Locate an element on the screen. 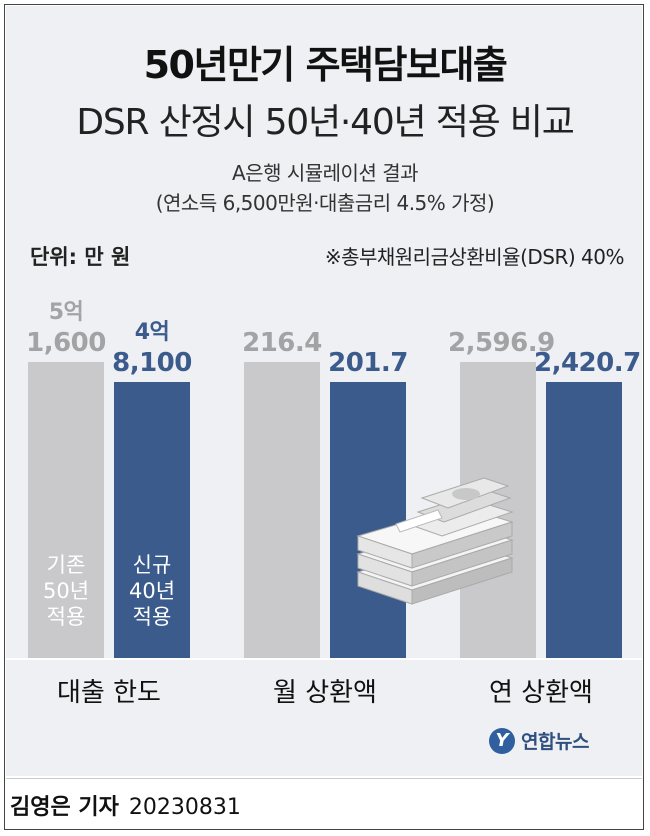 The height and width of the screenshot is (836, 650). simulation-note: A은행 시뮬레이션 결과 is located at coordinates (325, 173).